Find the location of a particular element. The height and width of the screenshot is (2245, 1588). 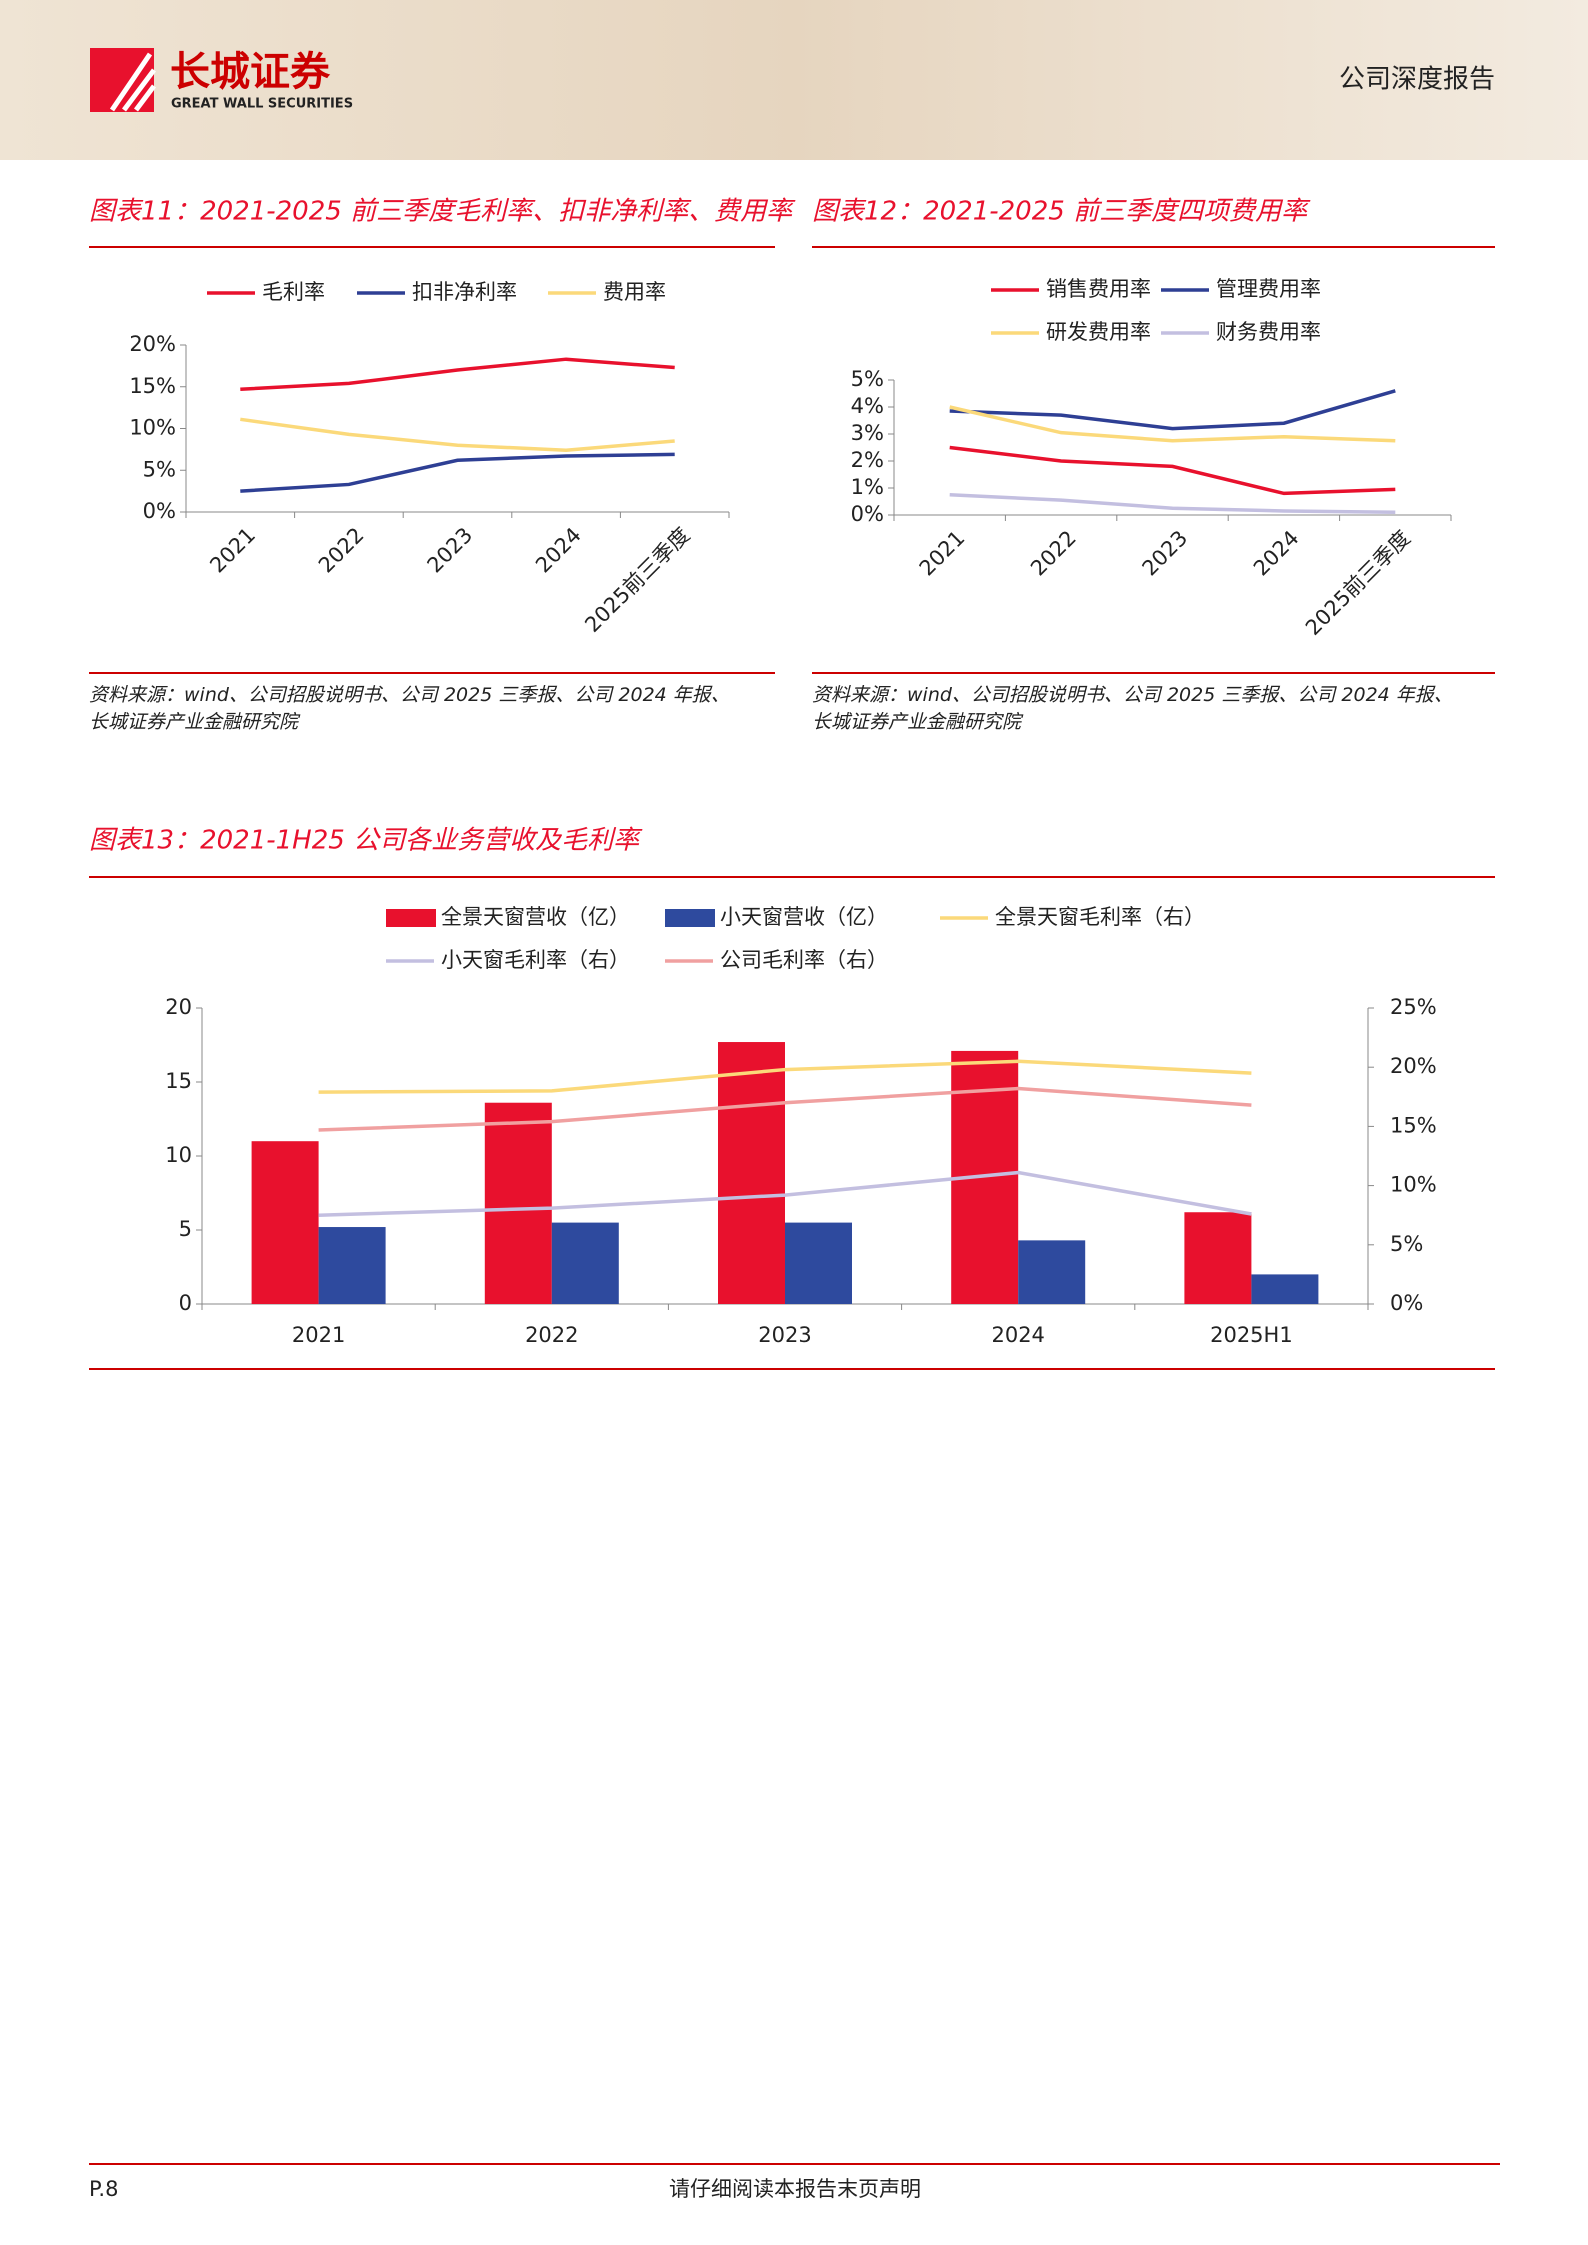

y-tick-label: 3% is located at coordinates (867, 433).